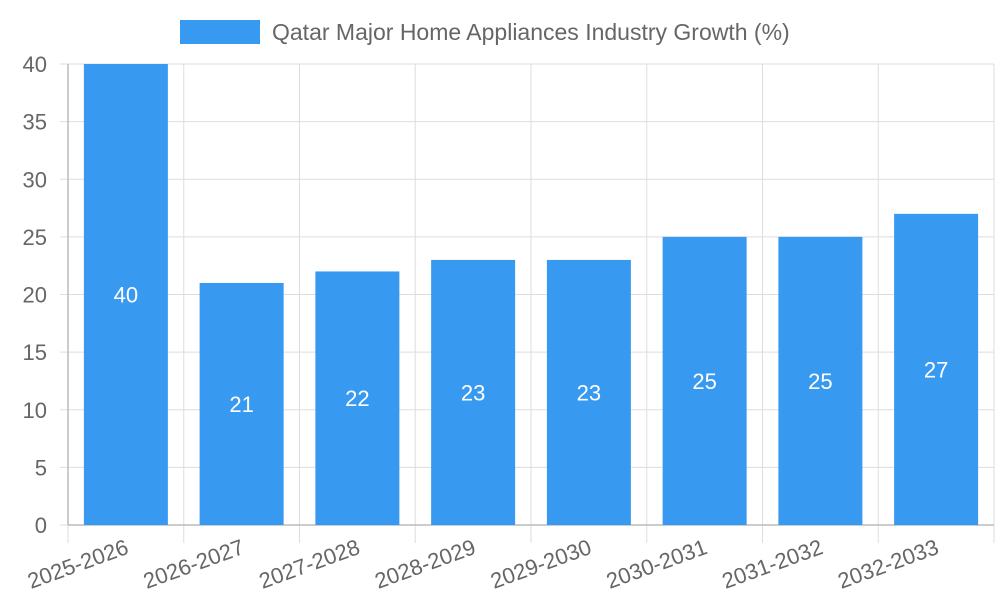 This screenshot has height=600, width=1000. Describe the element at coordinates (220, 32) in the screenshot. I see `legend-swatch` at that location.